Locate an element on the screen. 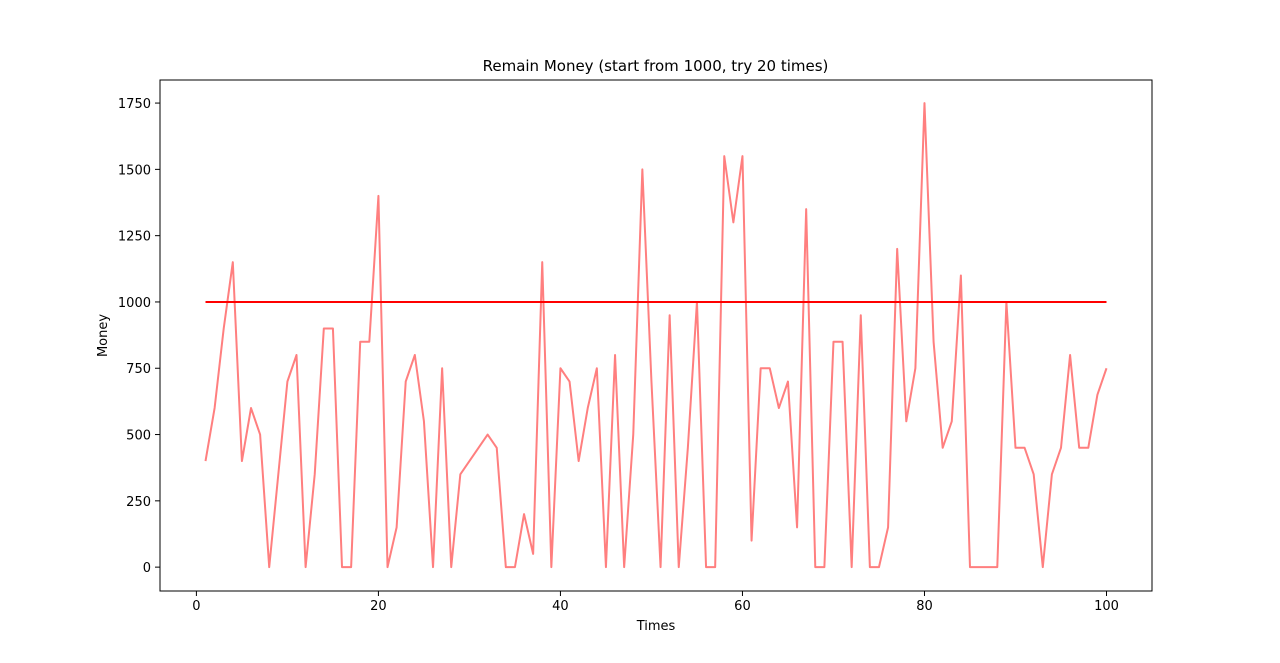 Image resolution: width=1280 pixels, height=663 pixels. y-tick-label: 1500 is located at coordinates (134, 170).